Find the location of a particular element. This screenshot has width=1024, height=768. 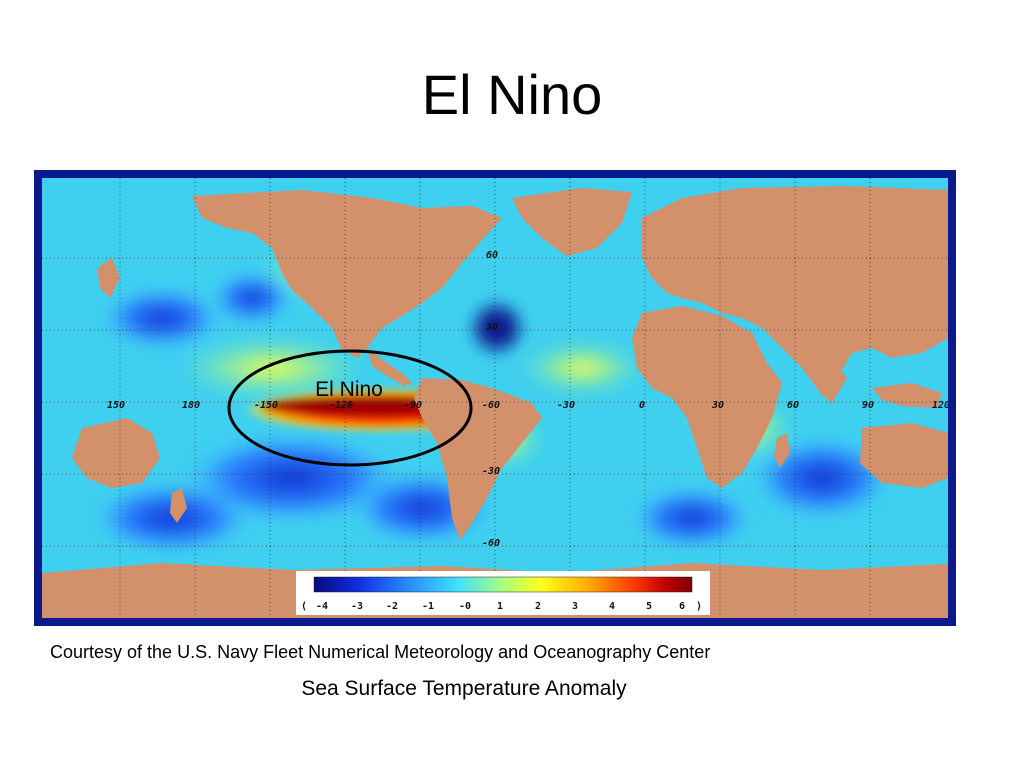

slide-title: El Nino is located at coordinates (512, 94).